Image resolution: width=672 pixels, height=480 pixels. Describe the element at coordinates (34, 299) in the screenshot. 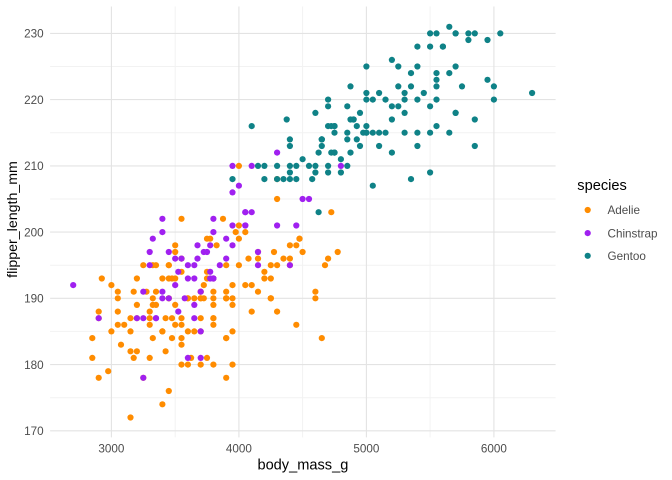

I see `svg-text: 190` at that location.